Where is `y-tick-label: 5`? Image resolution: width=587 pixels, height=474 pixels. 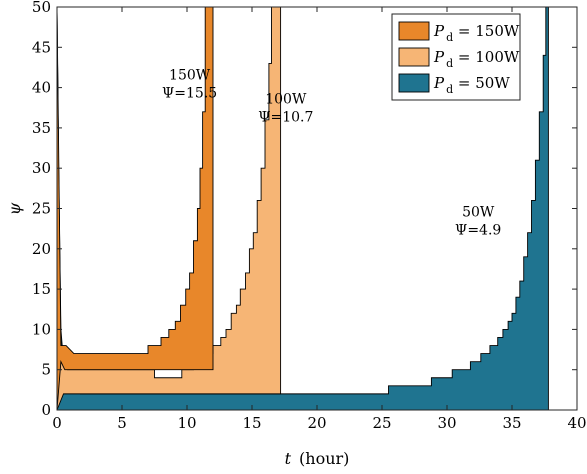 y-tick-label: 5 is located at coordinates (46, 370).